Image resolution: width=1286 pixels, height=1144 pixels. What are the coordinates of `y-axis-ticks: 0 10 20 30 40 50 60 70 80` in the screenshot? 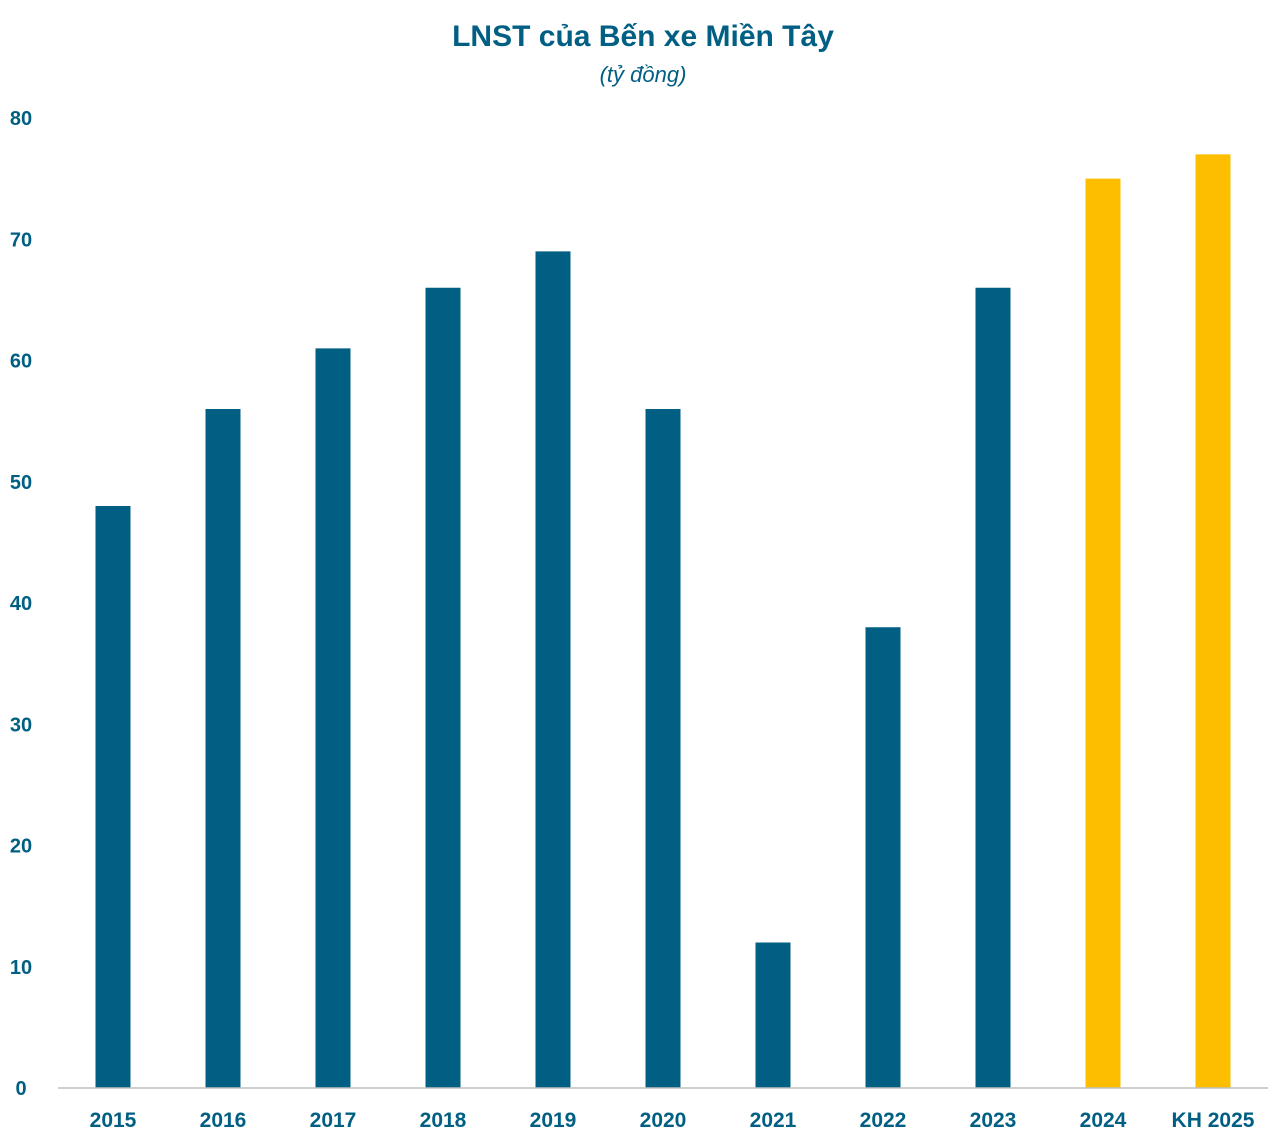 It's located at (21, 604).